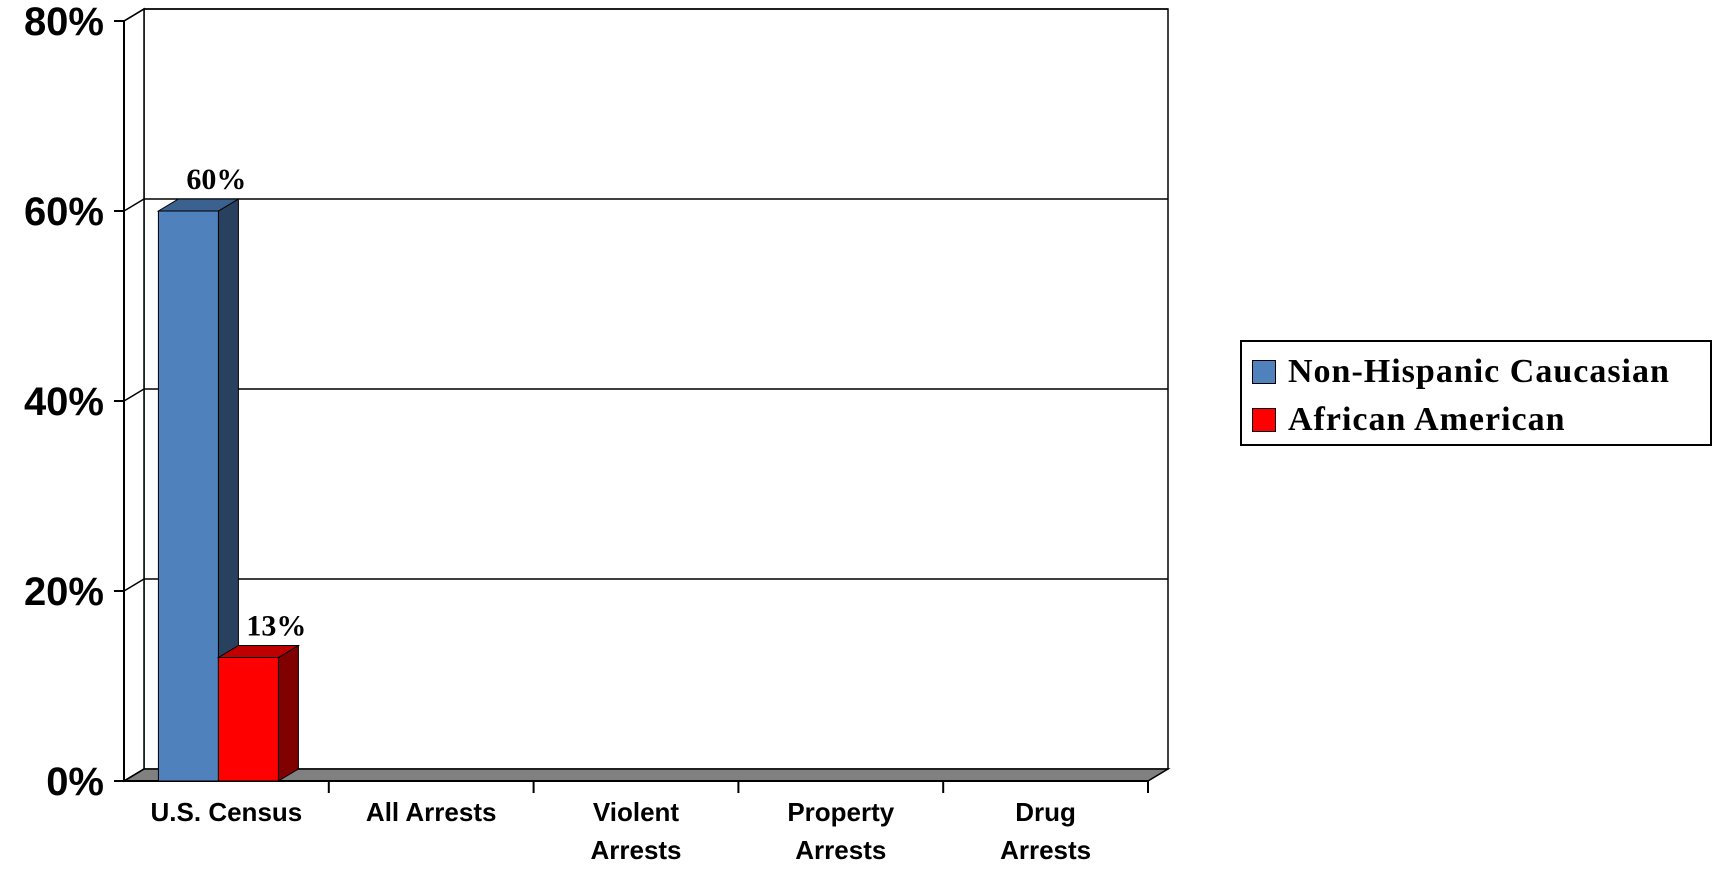 This screenshot has width=1718, height=871. What do you see at coordinates (840, 831) in the screenshot?
I see `x-category-label: Property Arrests` at bounding box center [840, 831].